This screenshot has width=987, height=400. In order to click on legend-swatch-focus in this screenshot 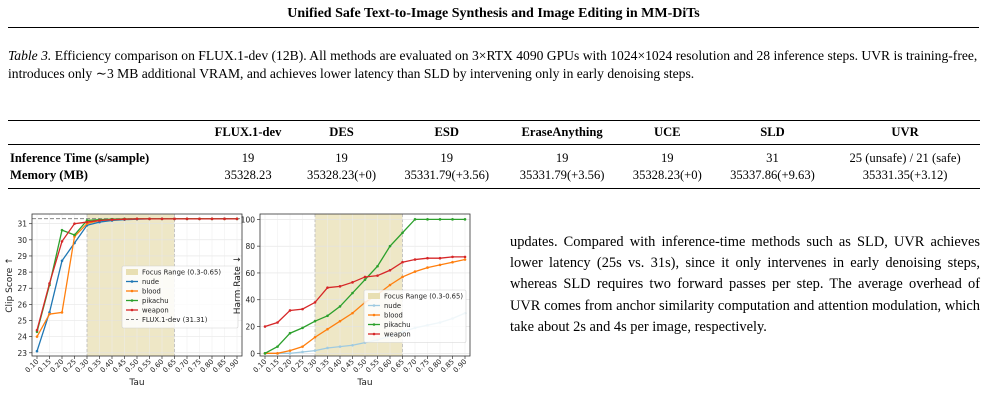, I will do `click(132, 272)`.